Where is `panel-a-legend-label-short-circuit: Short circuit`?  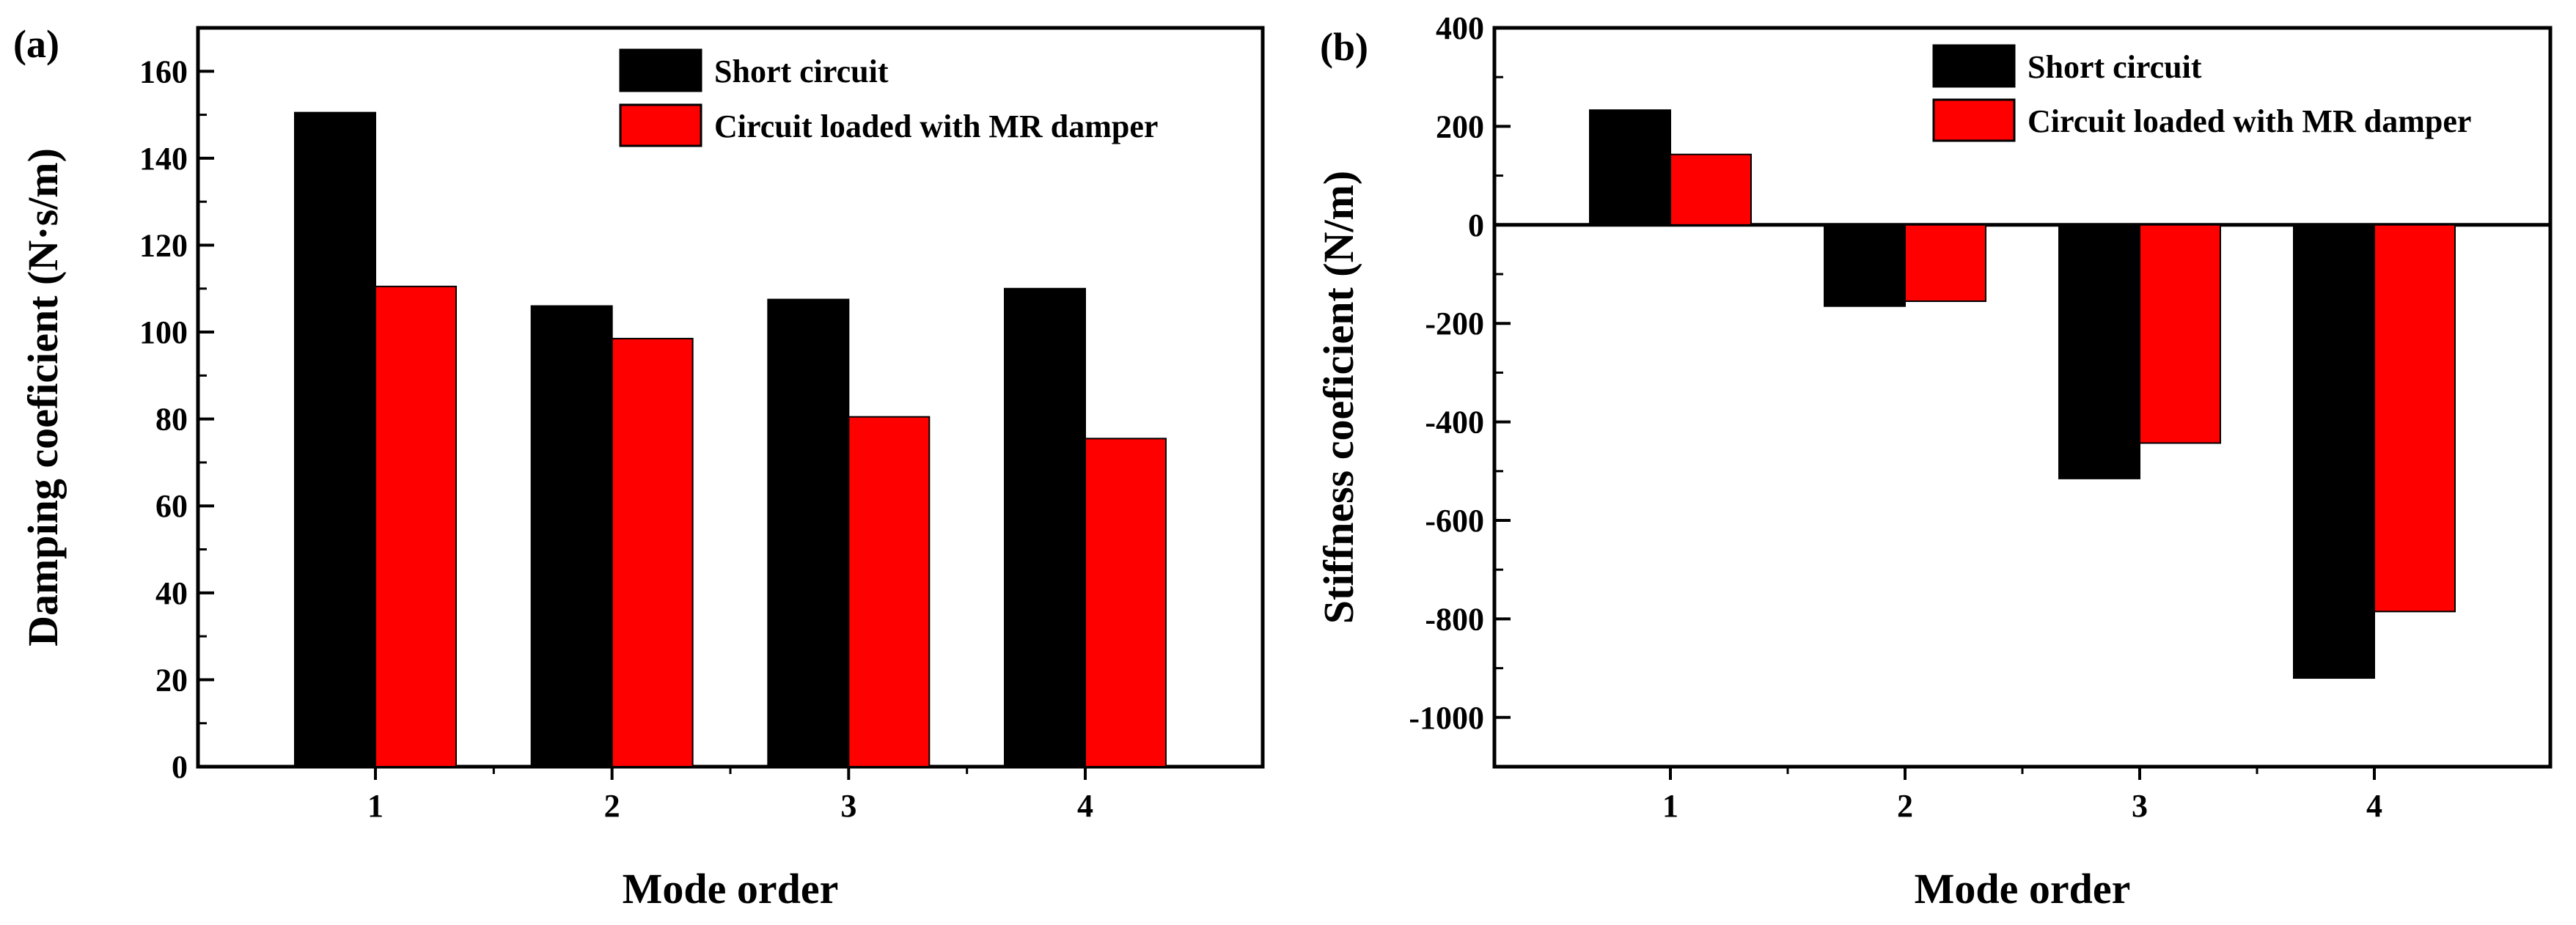 panel-a-legend-label-short-circuit: Short circuit is located at coordinates (801, 71).